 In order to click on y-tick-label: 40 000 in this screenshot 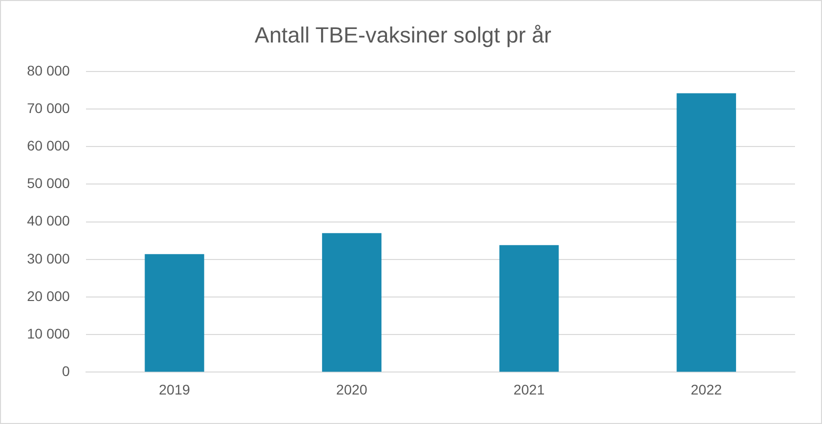, I will do `click(48, 220)`.